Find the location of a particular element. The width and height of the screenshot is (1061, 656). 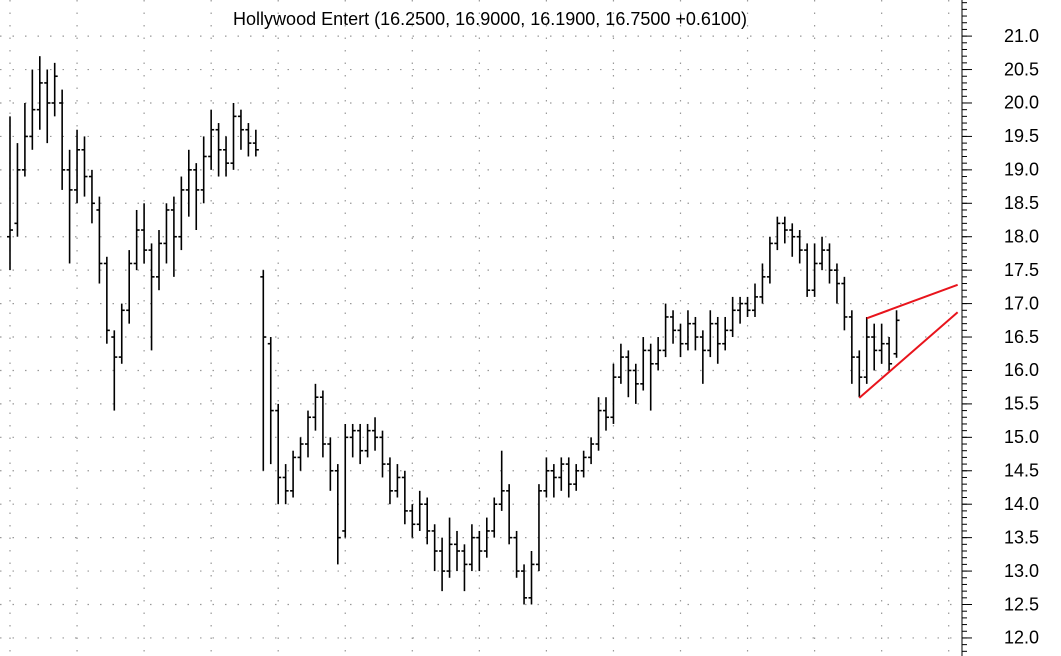

y-tick-label: 13.5 is located at coordinates (1021, 537).